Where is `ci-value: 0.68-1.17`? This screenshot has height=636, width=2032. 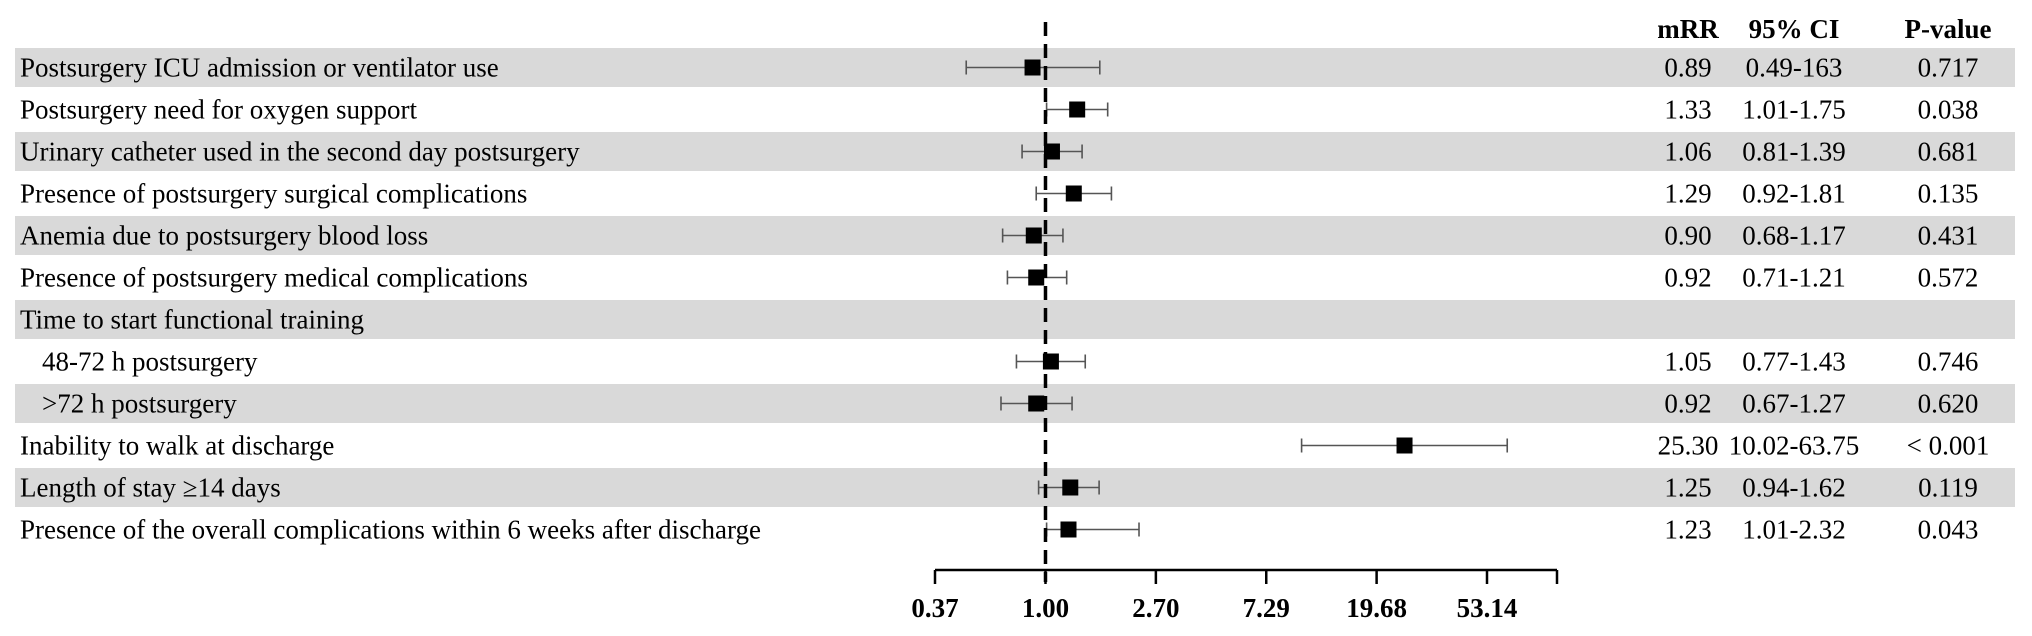 ci-value: 0.68-1.17 is located at coordinates (1794, 236).